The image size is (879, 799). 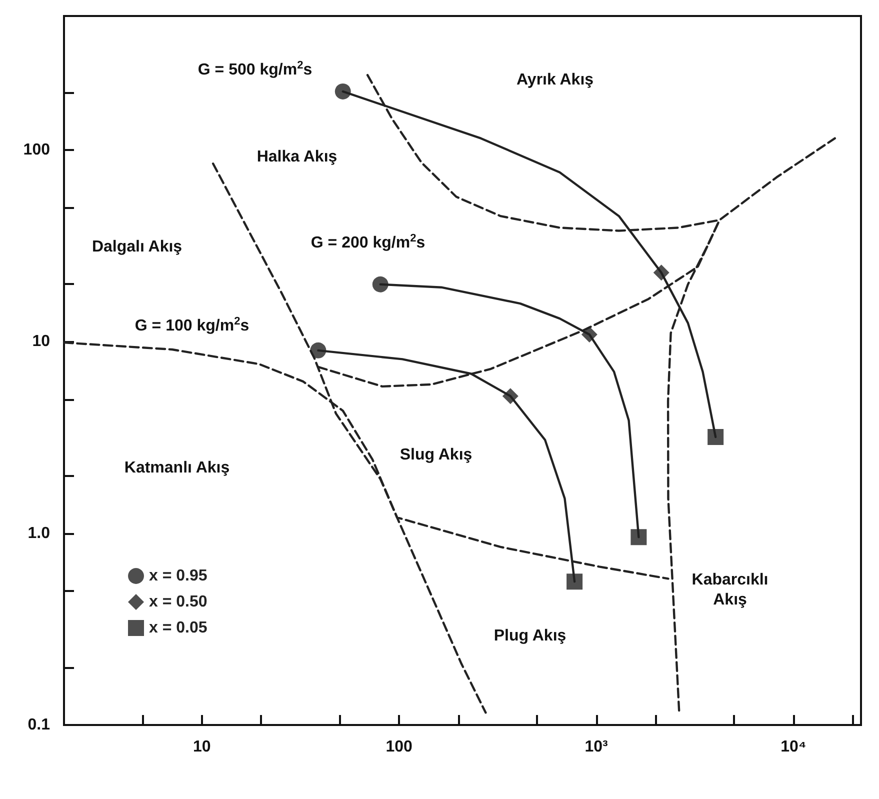 I want to click on legend-label: x = 0.50, so click(x=178, y=602).